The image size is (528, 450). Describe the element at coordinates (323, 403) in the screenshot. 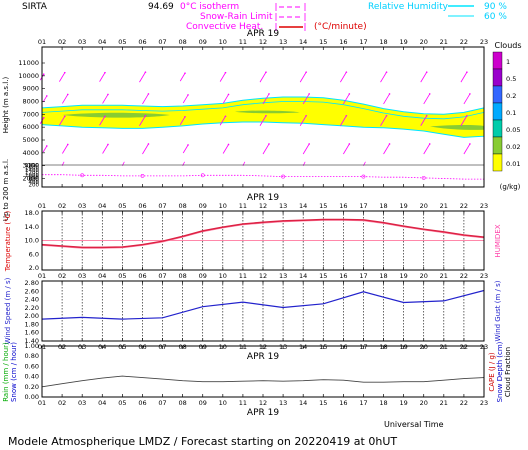

I see `rain-bottom-hour-15: 15` at that location.